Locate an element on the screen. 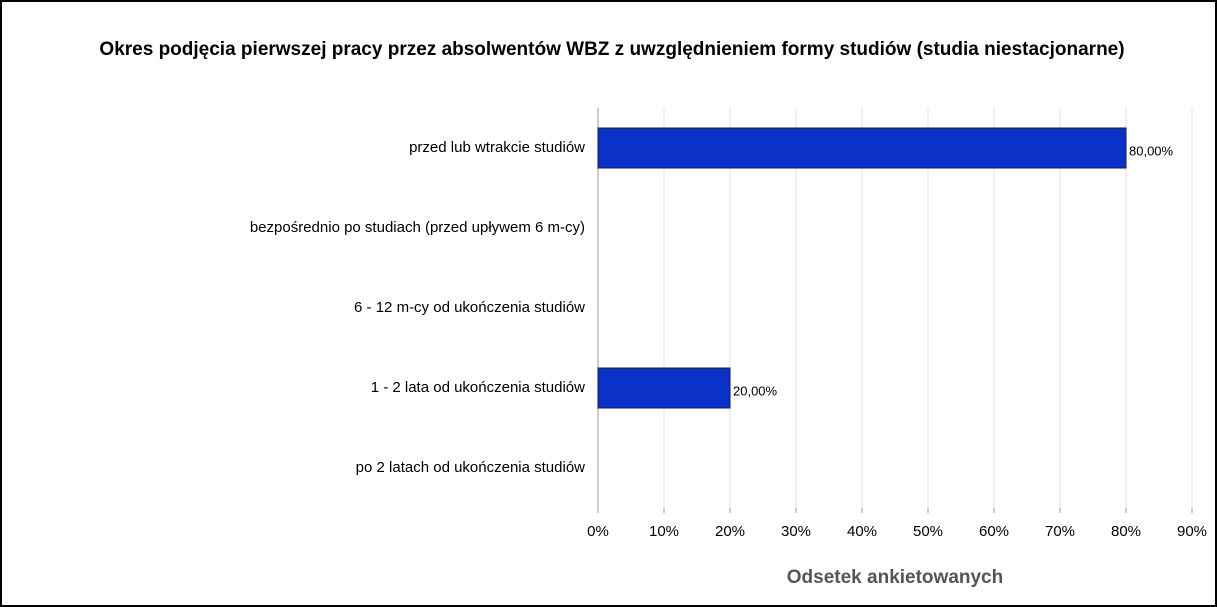  x-tick-label: 20% is located at coordinates (730, 531).